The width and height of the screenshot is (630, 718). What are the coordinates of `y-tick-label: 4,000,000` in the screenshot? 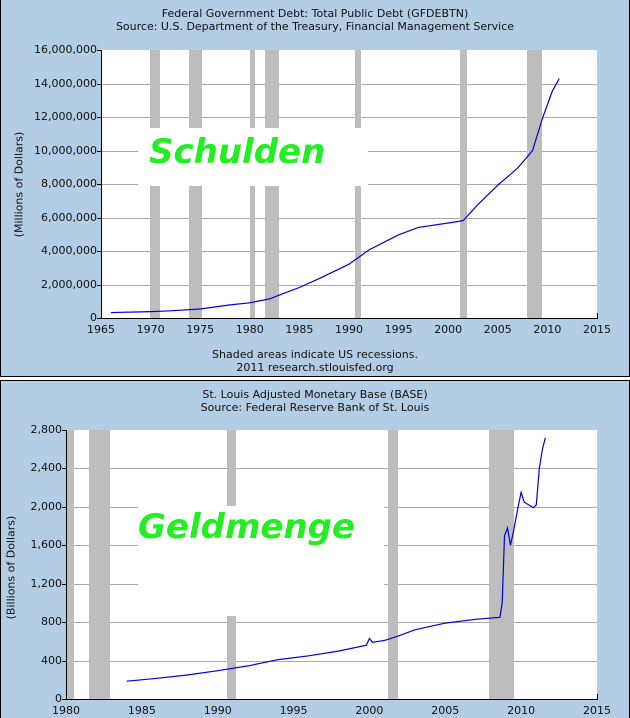 It's located at (69, 250).